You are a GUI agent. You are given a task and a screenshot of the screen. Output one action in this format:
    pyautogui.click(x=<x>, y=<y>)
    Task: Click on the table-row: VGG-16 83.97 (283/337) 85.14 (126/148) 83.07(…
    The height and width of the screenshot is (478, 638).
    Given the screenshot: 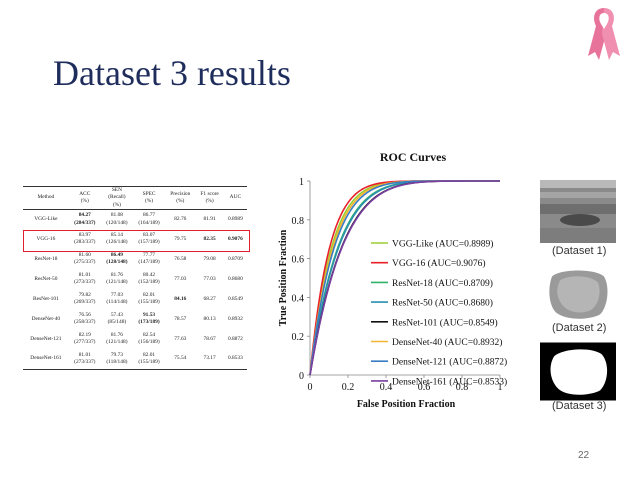 What is the action you would take?
    pyautogui.click(x=135, y=239)
    